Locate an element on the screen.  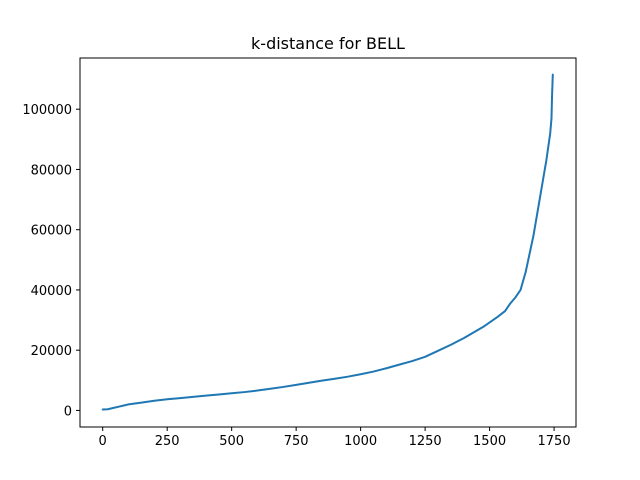
y-tick-label: 80000 is located at coordinates (51, 170).